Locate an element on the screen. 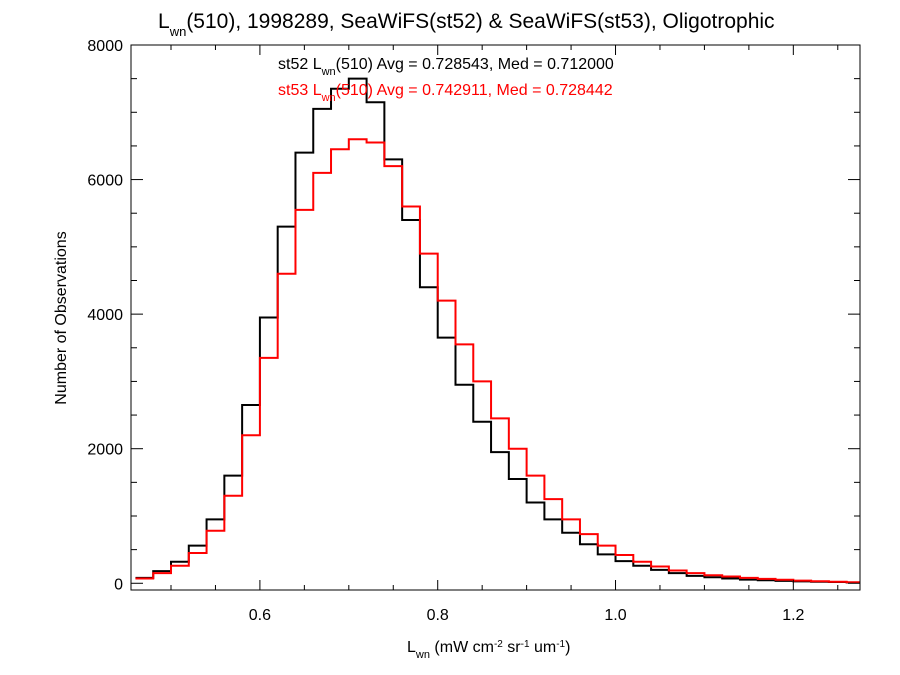 The height and width of the screenshot is (675, 900). x-axis-label: Lwn (mW cm-2 sr-1 um-1) is located at coordinates (488, 650).